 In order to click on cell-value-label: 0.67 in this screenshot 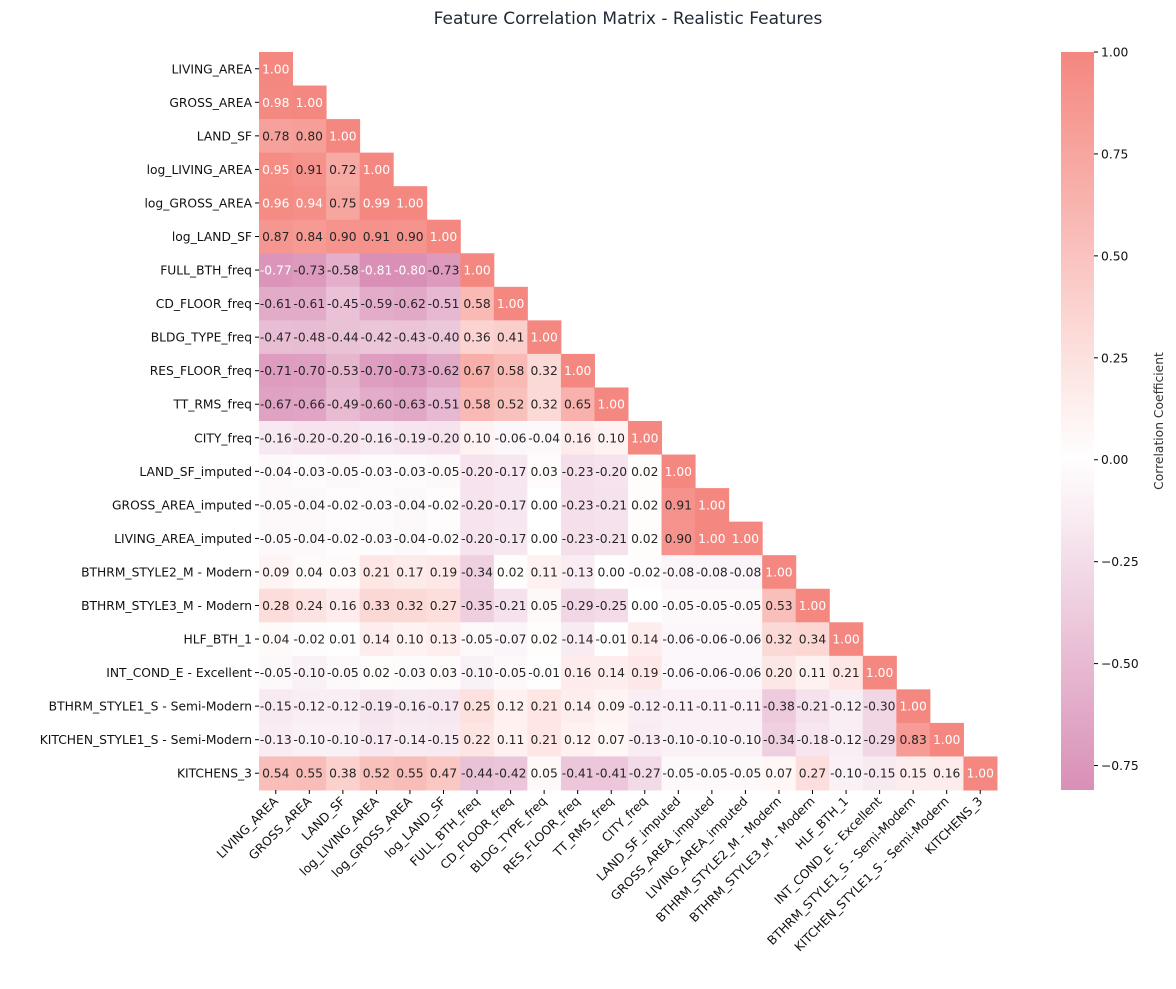, I will do `click(476, 371)`.